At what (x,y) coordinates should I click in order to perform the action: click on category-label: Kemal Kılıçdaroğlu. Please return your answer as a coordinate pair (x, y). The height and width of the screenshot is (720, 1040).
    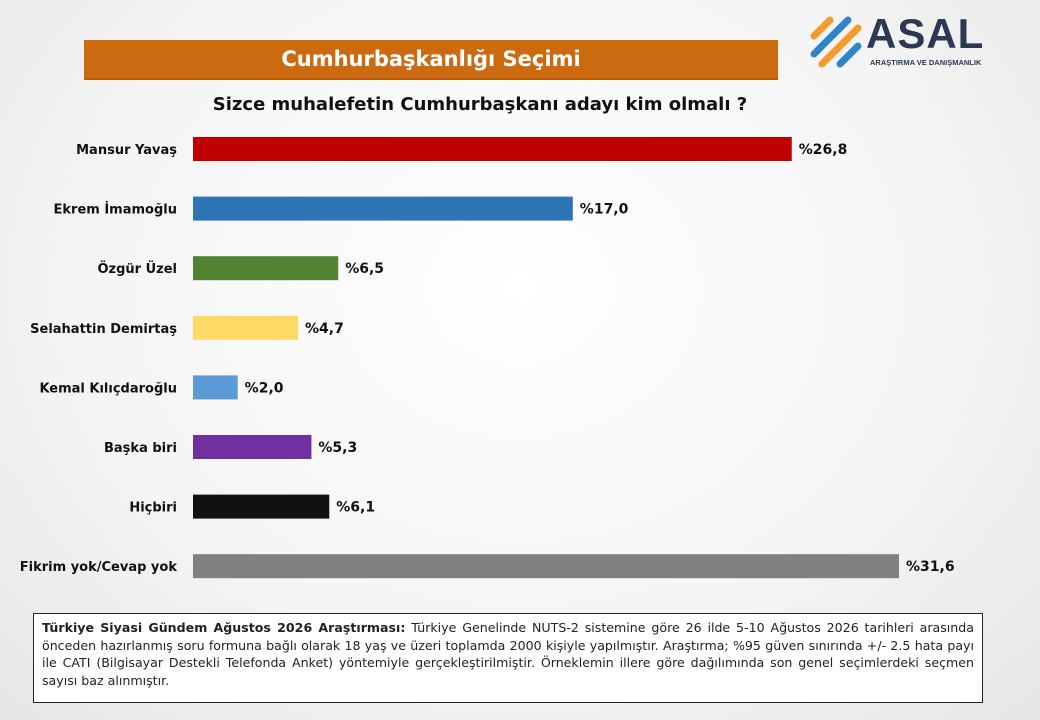
    Looking at the image, I should click on (108, 388).